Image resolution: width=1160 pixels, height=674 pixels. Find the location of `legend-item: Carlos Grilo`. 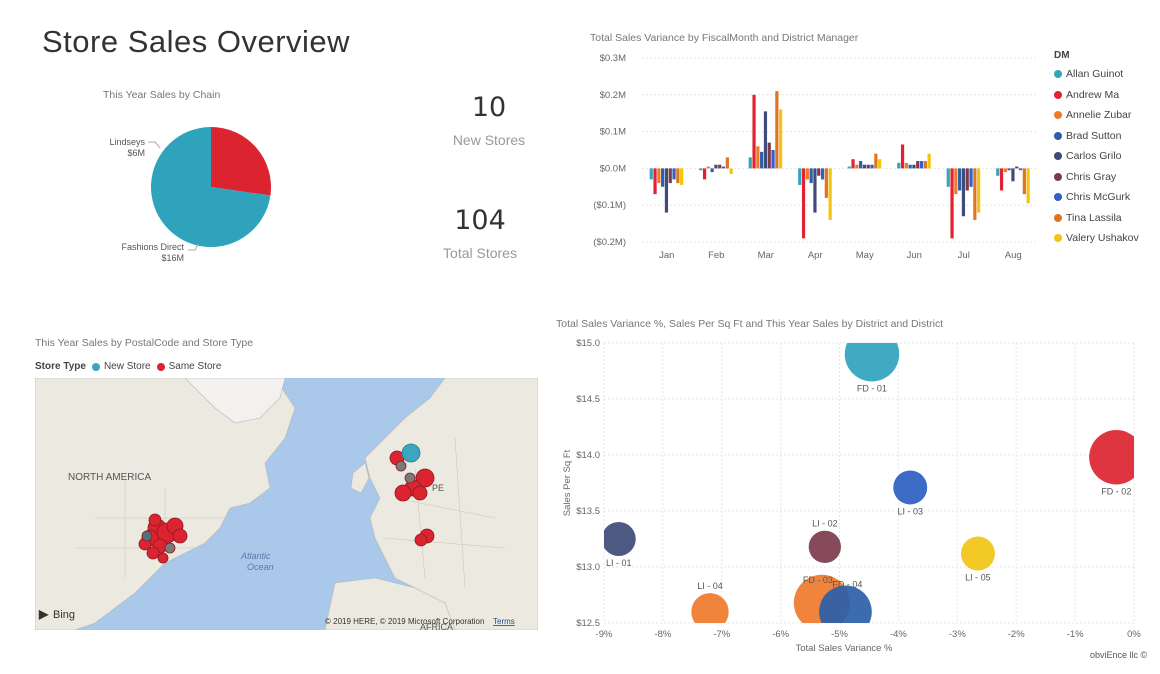

legend-item: Carlos Grilo is located at coordinates (1096, 156).